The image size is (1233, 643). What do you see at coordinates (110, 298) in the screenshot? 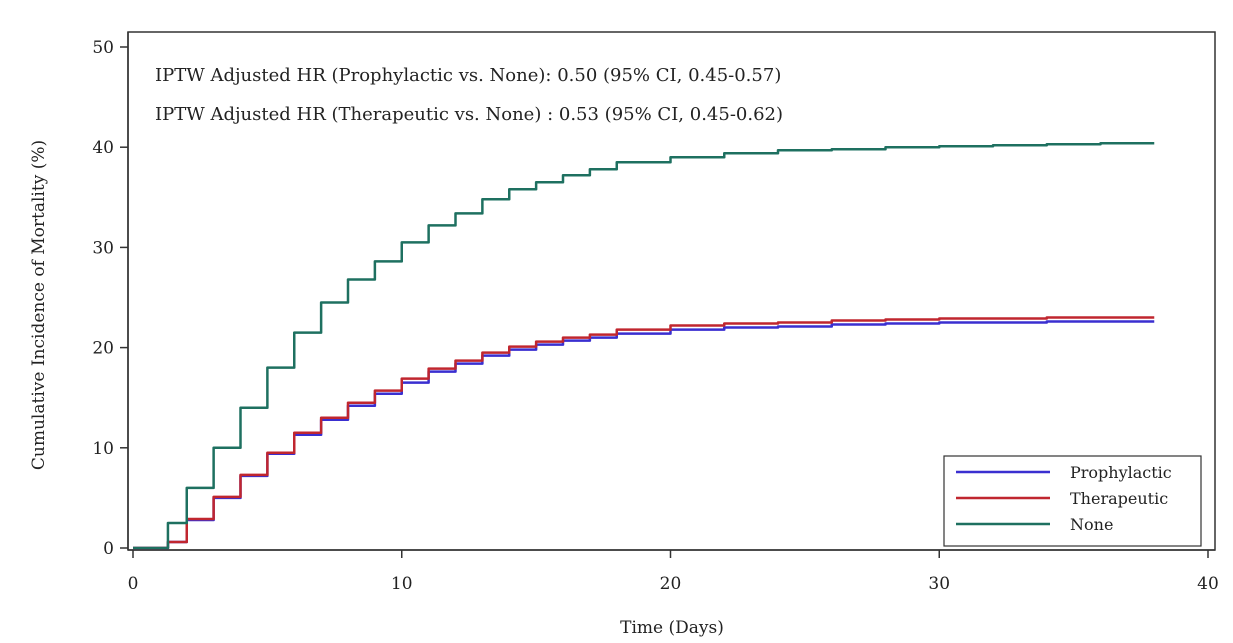
I see `y-axis-ticks: 0 10 20 30 40 50` at bounding box center [110, 298].